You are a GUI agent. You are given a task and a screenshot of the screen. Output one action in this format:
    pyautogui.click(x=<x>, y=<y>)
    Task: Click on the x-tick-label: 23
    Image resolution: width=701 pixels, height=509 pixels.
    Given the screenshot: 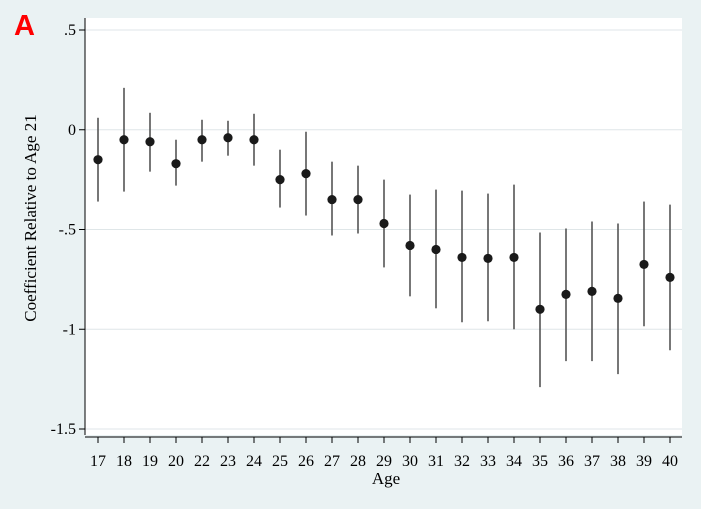 What is the action you would take?
    pyautogui.click(x=228, y=461)
    